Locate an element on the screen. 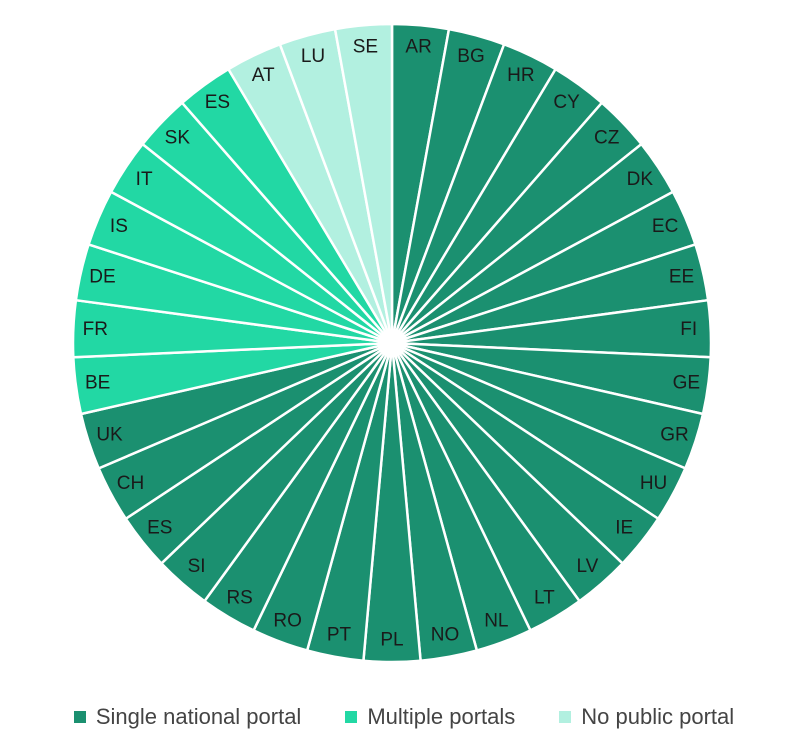 This screenshot has height=750, width=808. pie-center is located at coordinates (392, 343).